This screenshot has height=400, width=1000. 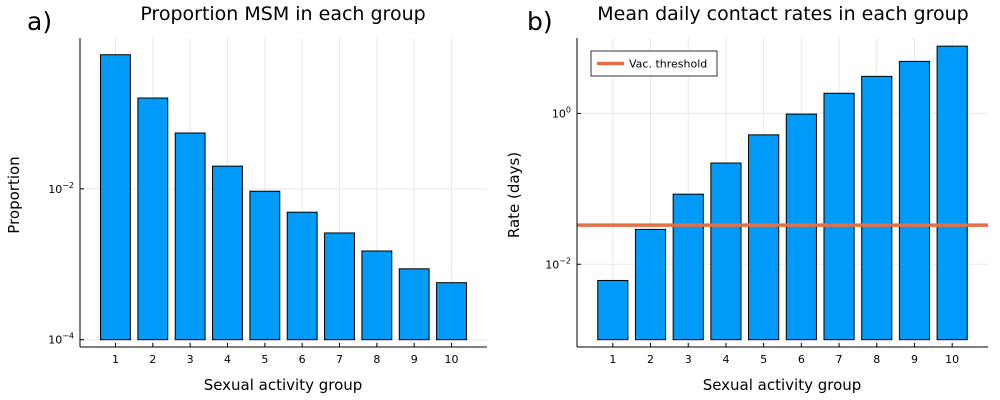 What do you see at coordinates (39, 21) in the screenshot?
I see `panel-a-label: a)` at bounding box center [39, 21].